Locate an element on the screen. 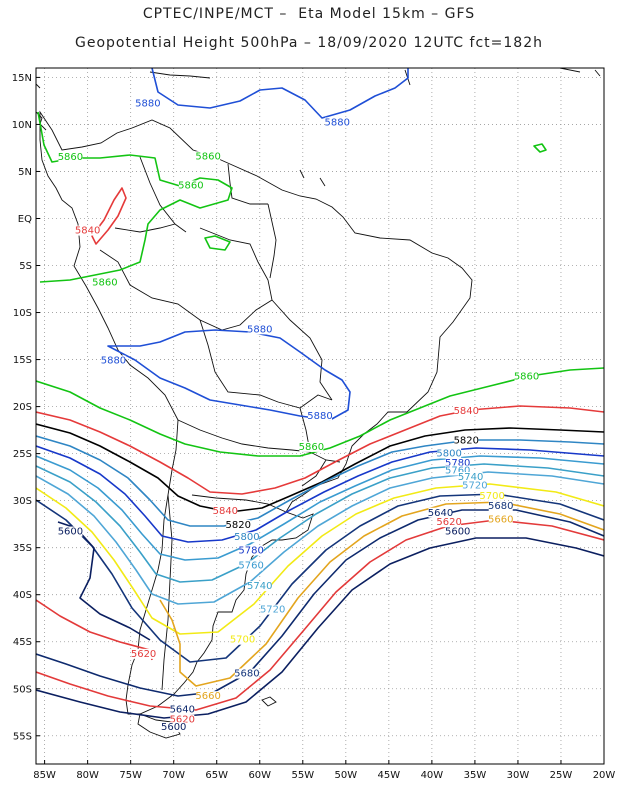 Image resolution: width=618 pixels, height=800 pixels. lon-tick-label: 50W is located at coordinates (346, 775).